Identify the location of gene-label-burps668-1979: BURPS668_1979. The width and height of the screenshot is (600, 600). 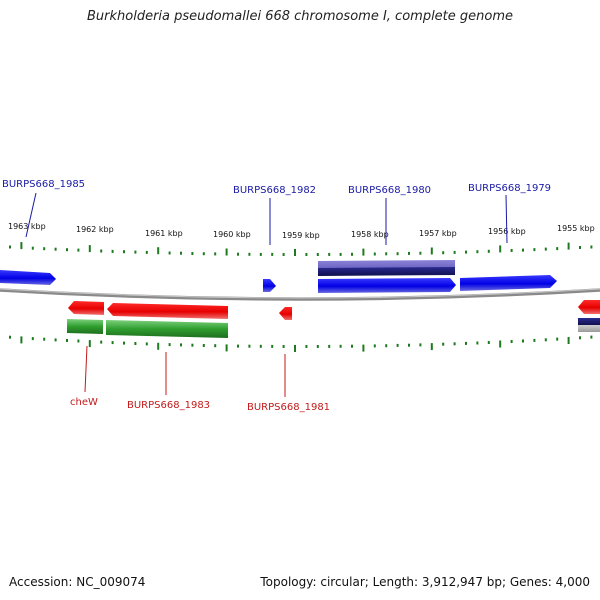
(509, 188).